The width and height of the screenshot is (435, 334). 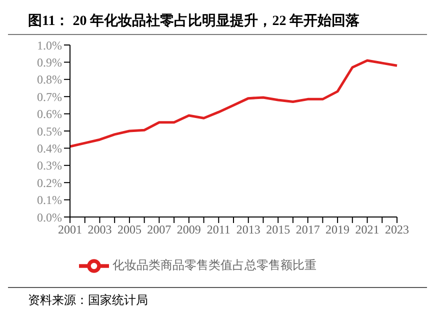 What do you see at coordinates (49, 45) in the screenshot?
I see `y-tick-label: 1.0%` at bounding box center [49, 45].